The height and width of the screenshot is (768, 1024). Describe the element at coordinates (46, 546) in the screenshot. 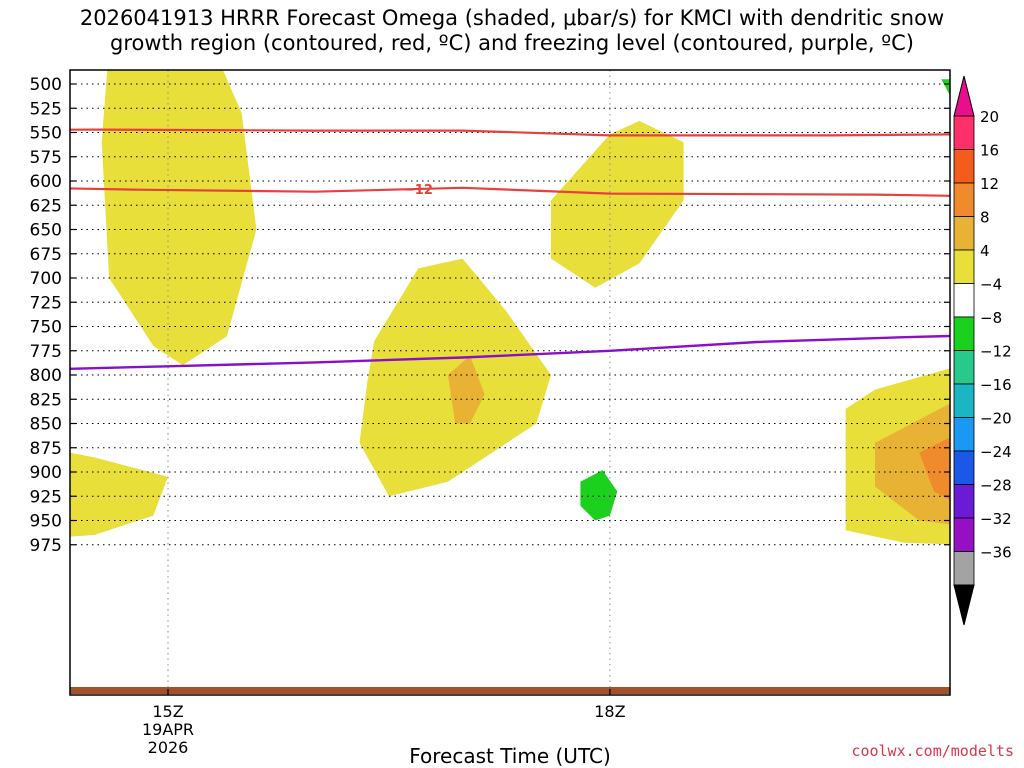

I see `y-tick-975: 975` at that location.